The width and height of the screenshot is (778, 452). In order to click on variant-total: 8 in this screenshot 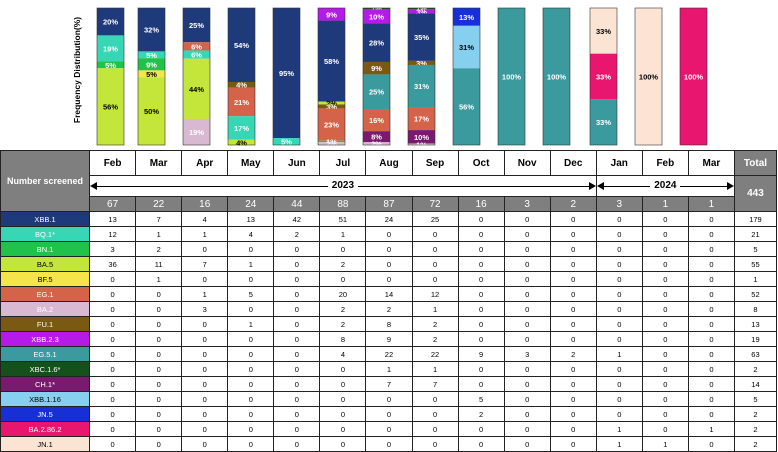, I will do `click(755, 309)`.